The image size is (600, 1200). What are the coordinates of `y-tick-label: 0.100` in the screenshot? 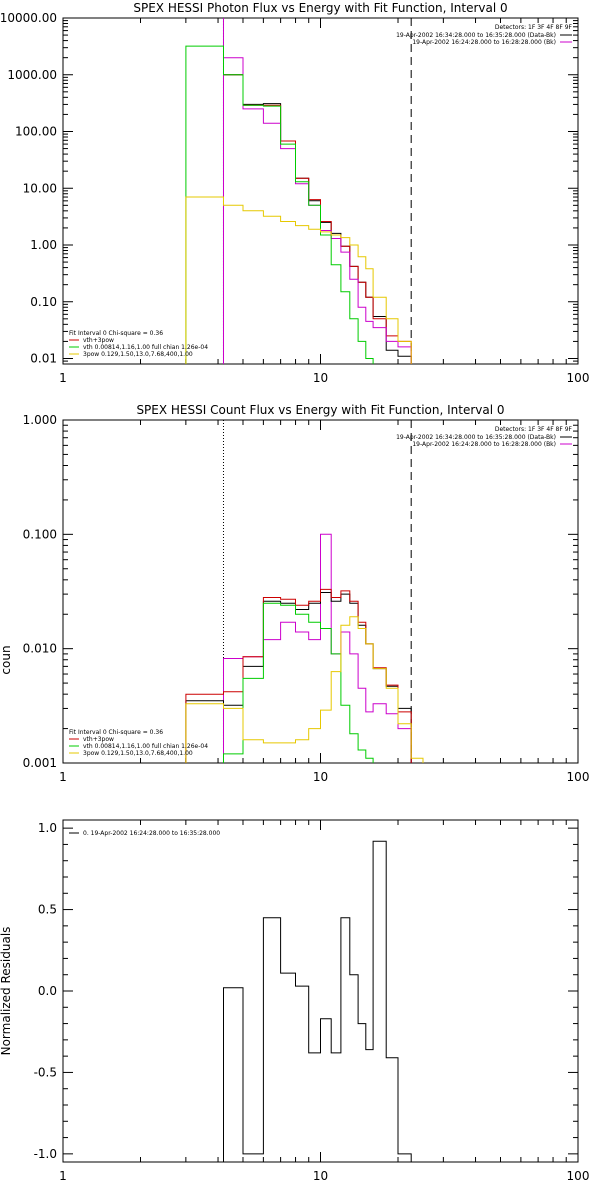 It's located at (40, 534).